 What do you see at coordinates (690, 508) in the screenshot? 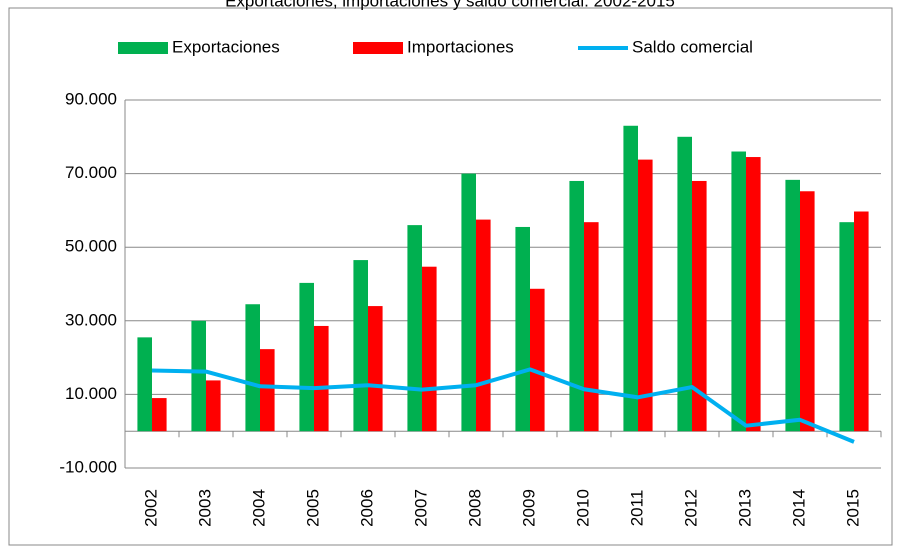
I see `x-tick-label: 2012` at bounding box center [690, 508].